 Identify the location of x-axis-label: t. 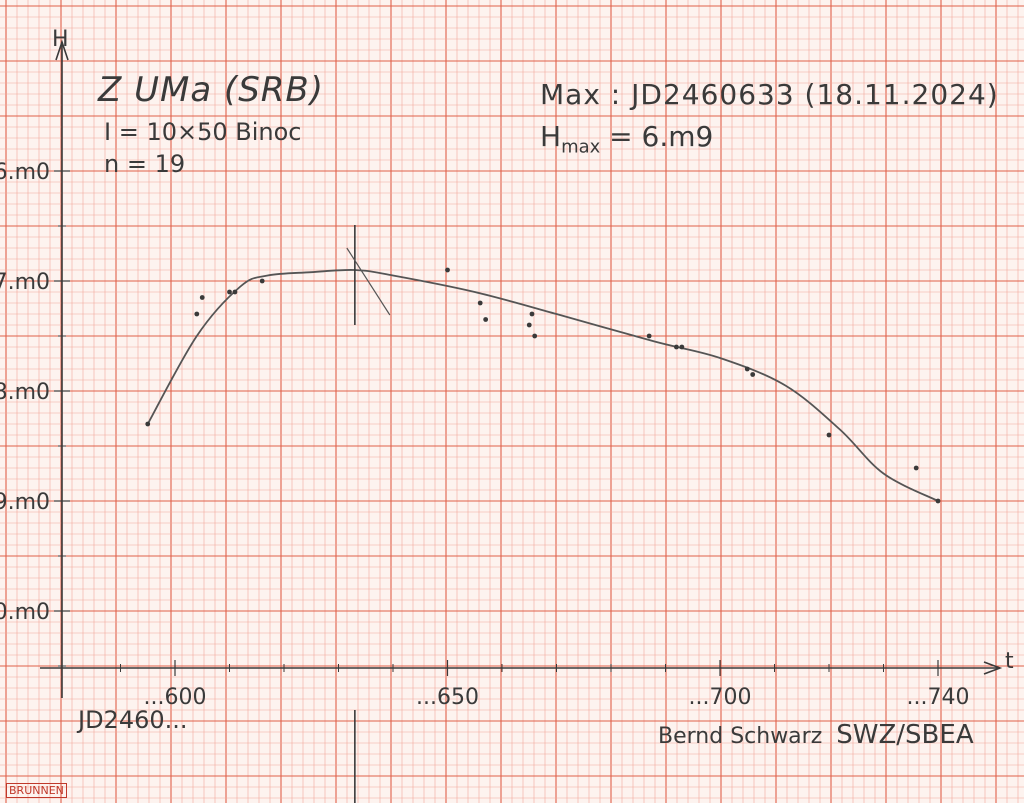
(1009, 661).